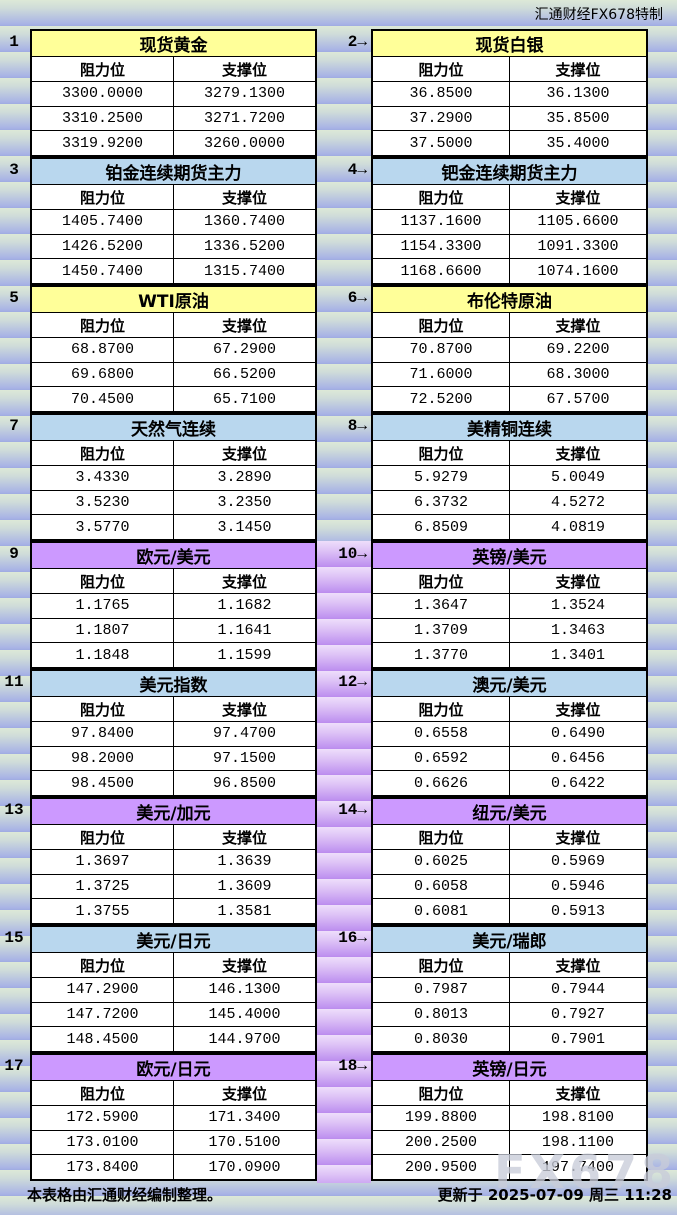 This screenshot has height=1215, width=677. Describe the element at coordinates (440, 246) in the screenshot. I see `resistance-value-cell: 1154.3300` at that location.